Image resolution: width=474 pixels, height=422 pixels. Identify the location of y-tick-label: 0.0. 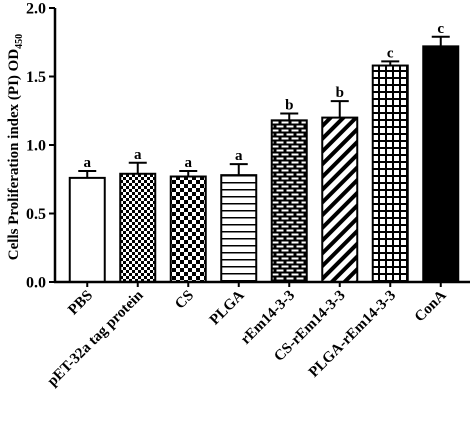
(36, 283).